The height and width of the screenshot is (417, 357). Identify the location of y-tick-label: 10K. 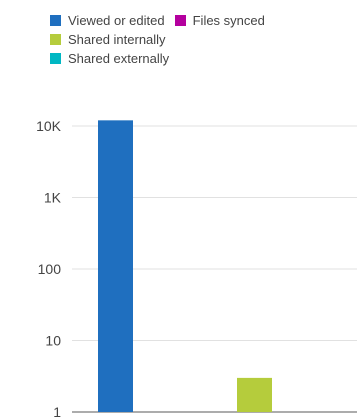
(49, 126).